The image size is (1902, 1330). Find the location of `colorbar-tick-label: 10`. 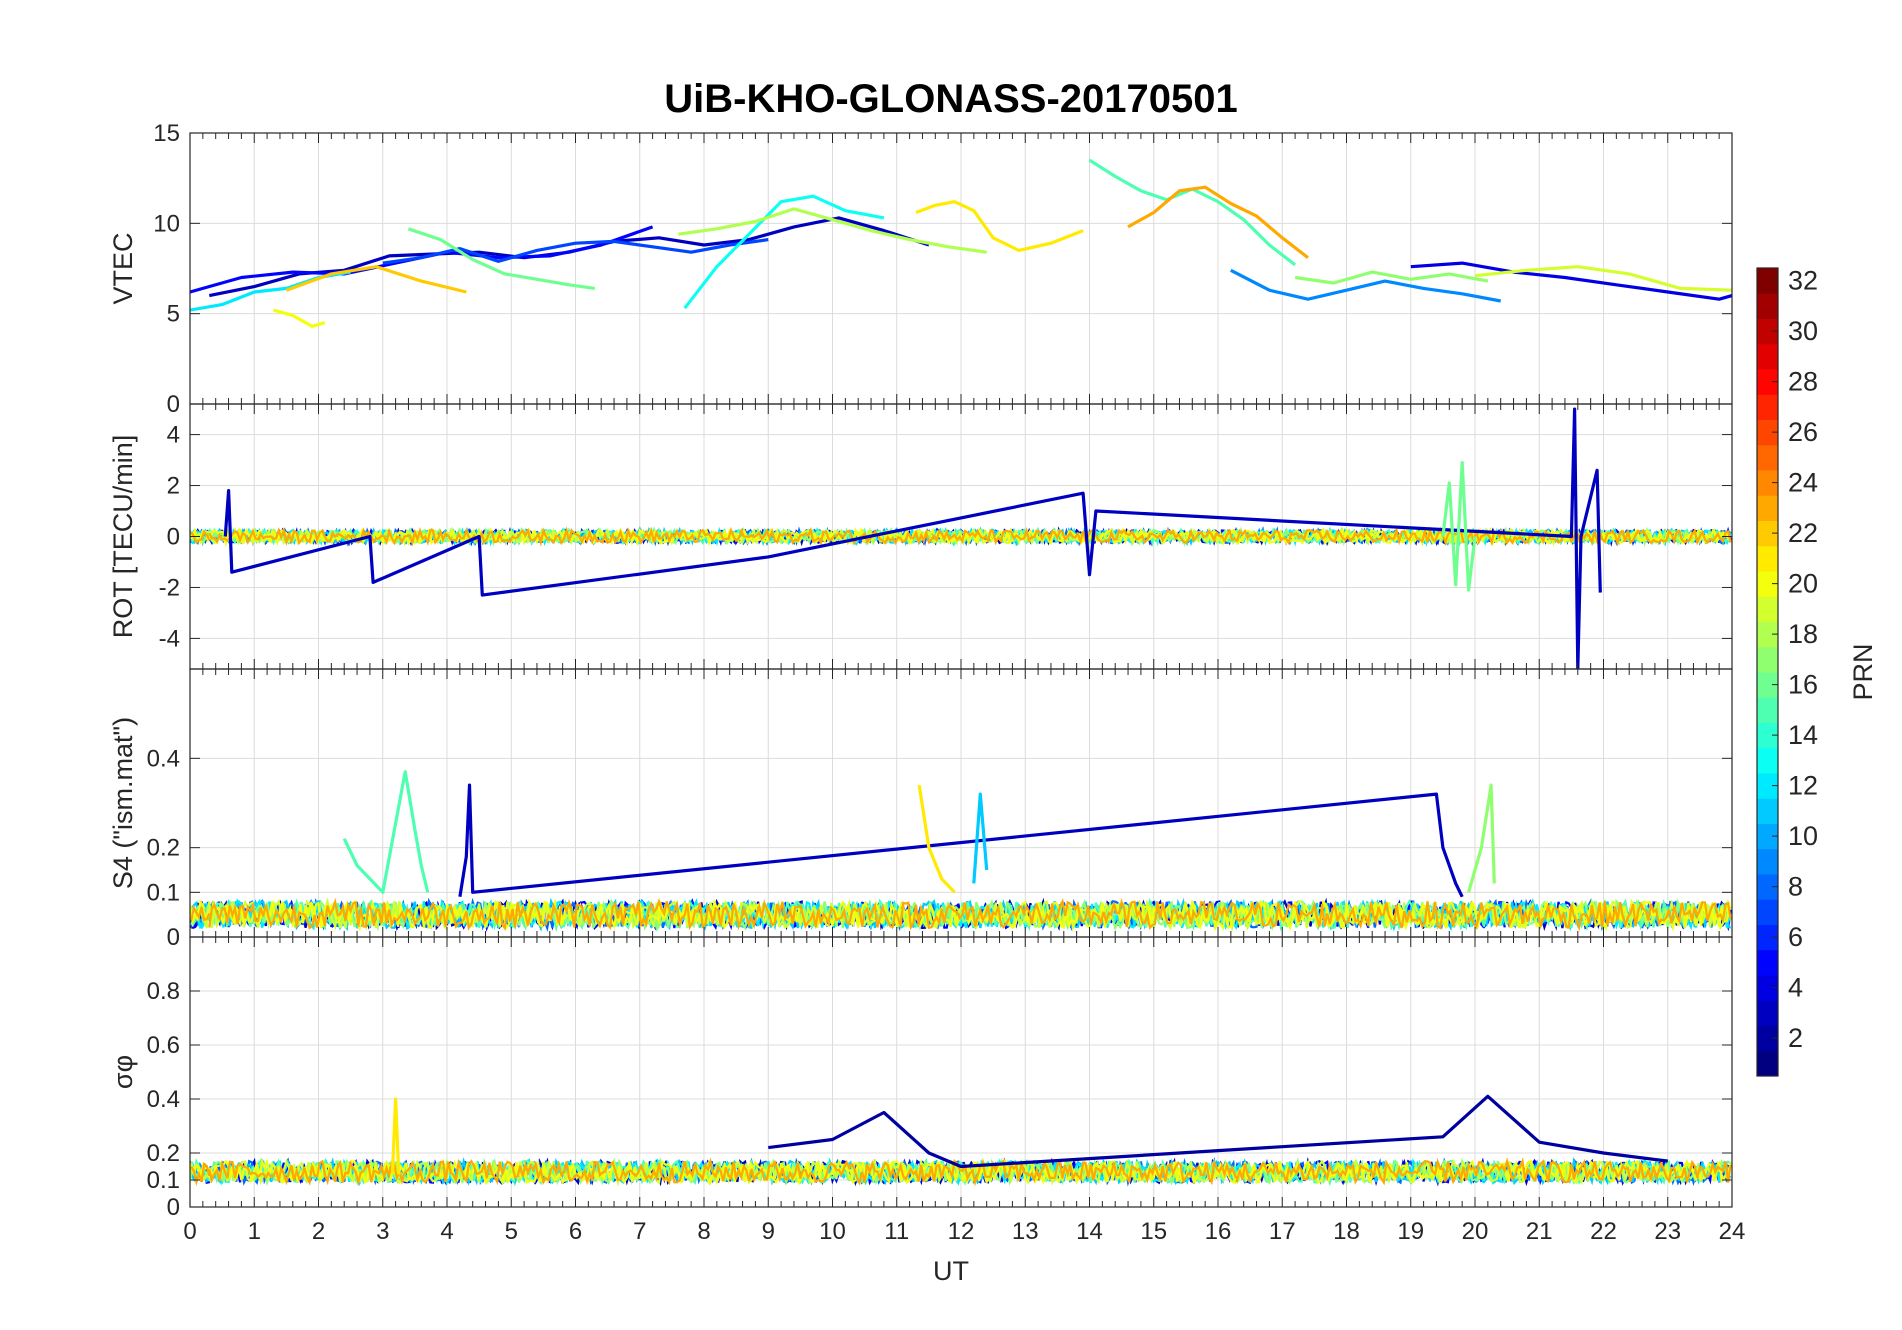

colorbar-tick-label: 10 is located at coordinates (1803, 836).